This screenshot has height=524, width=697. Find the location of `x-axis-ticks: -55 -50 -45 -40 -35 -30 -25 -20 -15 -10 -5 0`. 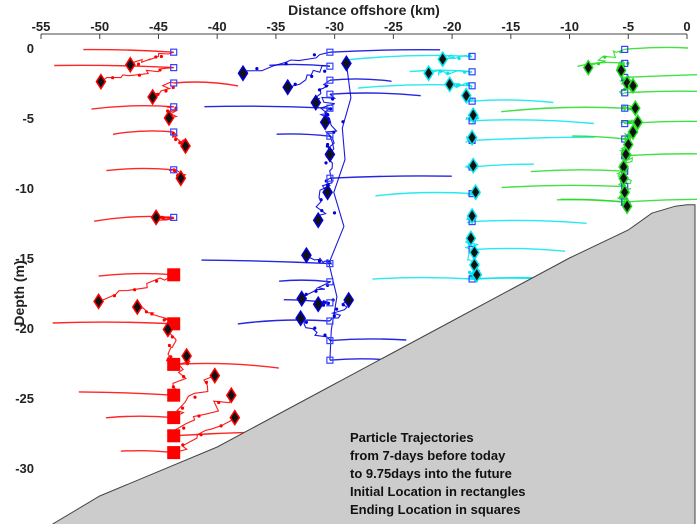

x-axis-ticks: -55 -50 -45 -40 -35 -30 -25 -20 -15 -10 -5 0 is located at coordinates (361, 29).